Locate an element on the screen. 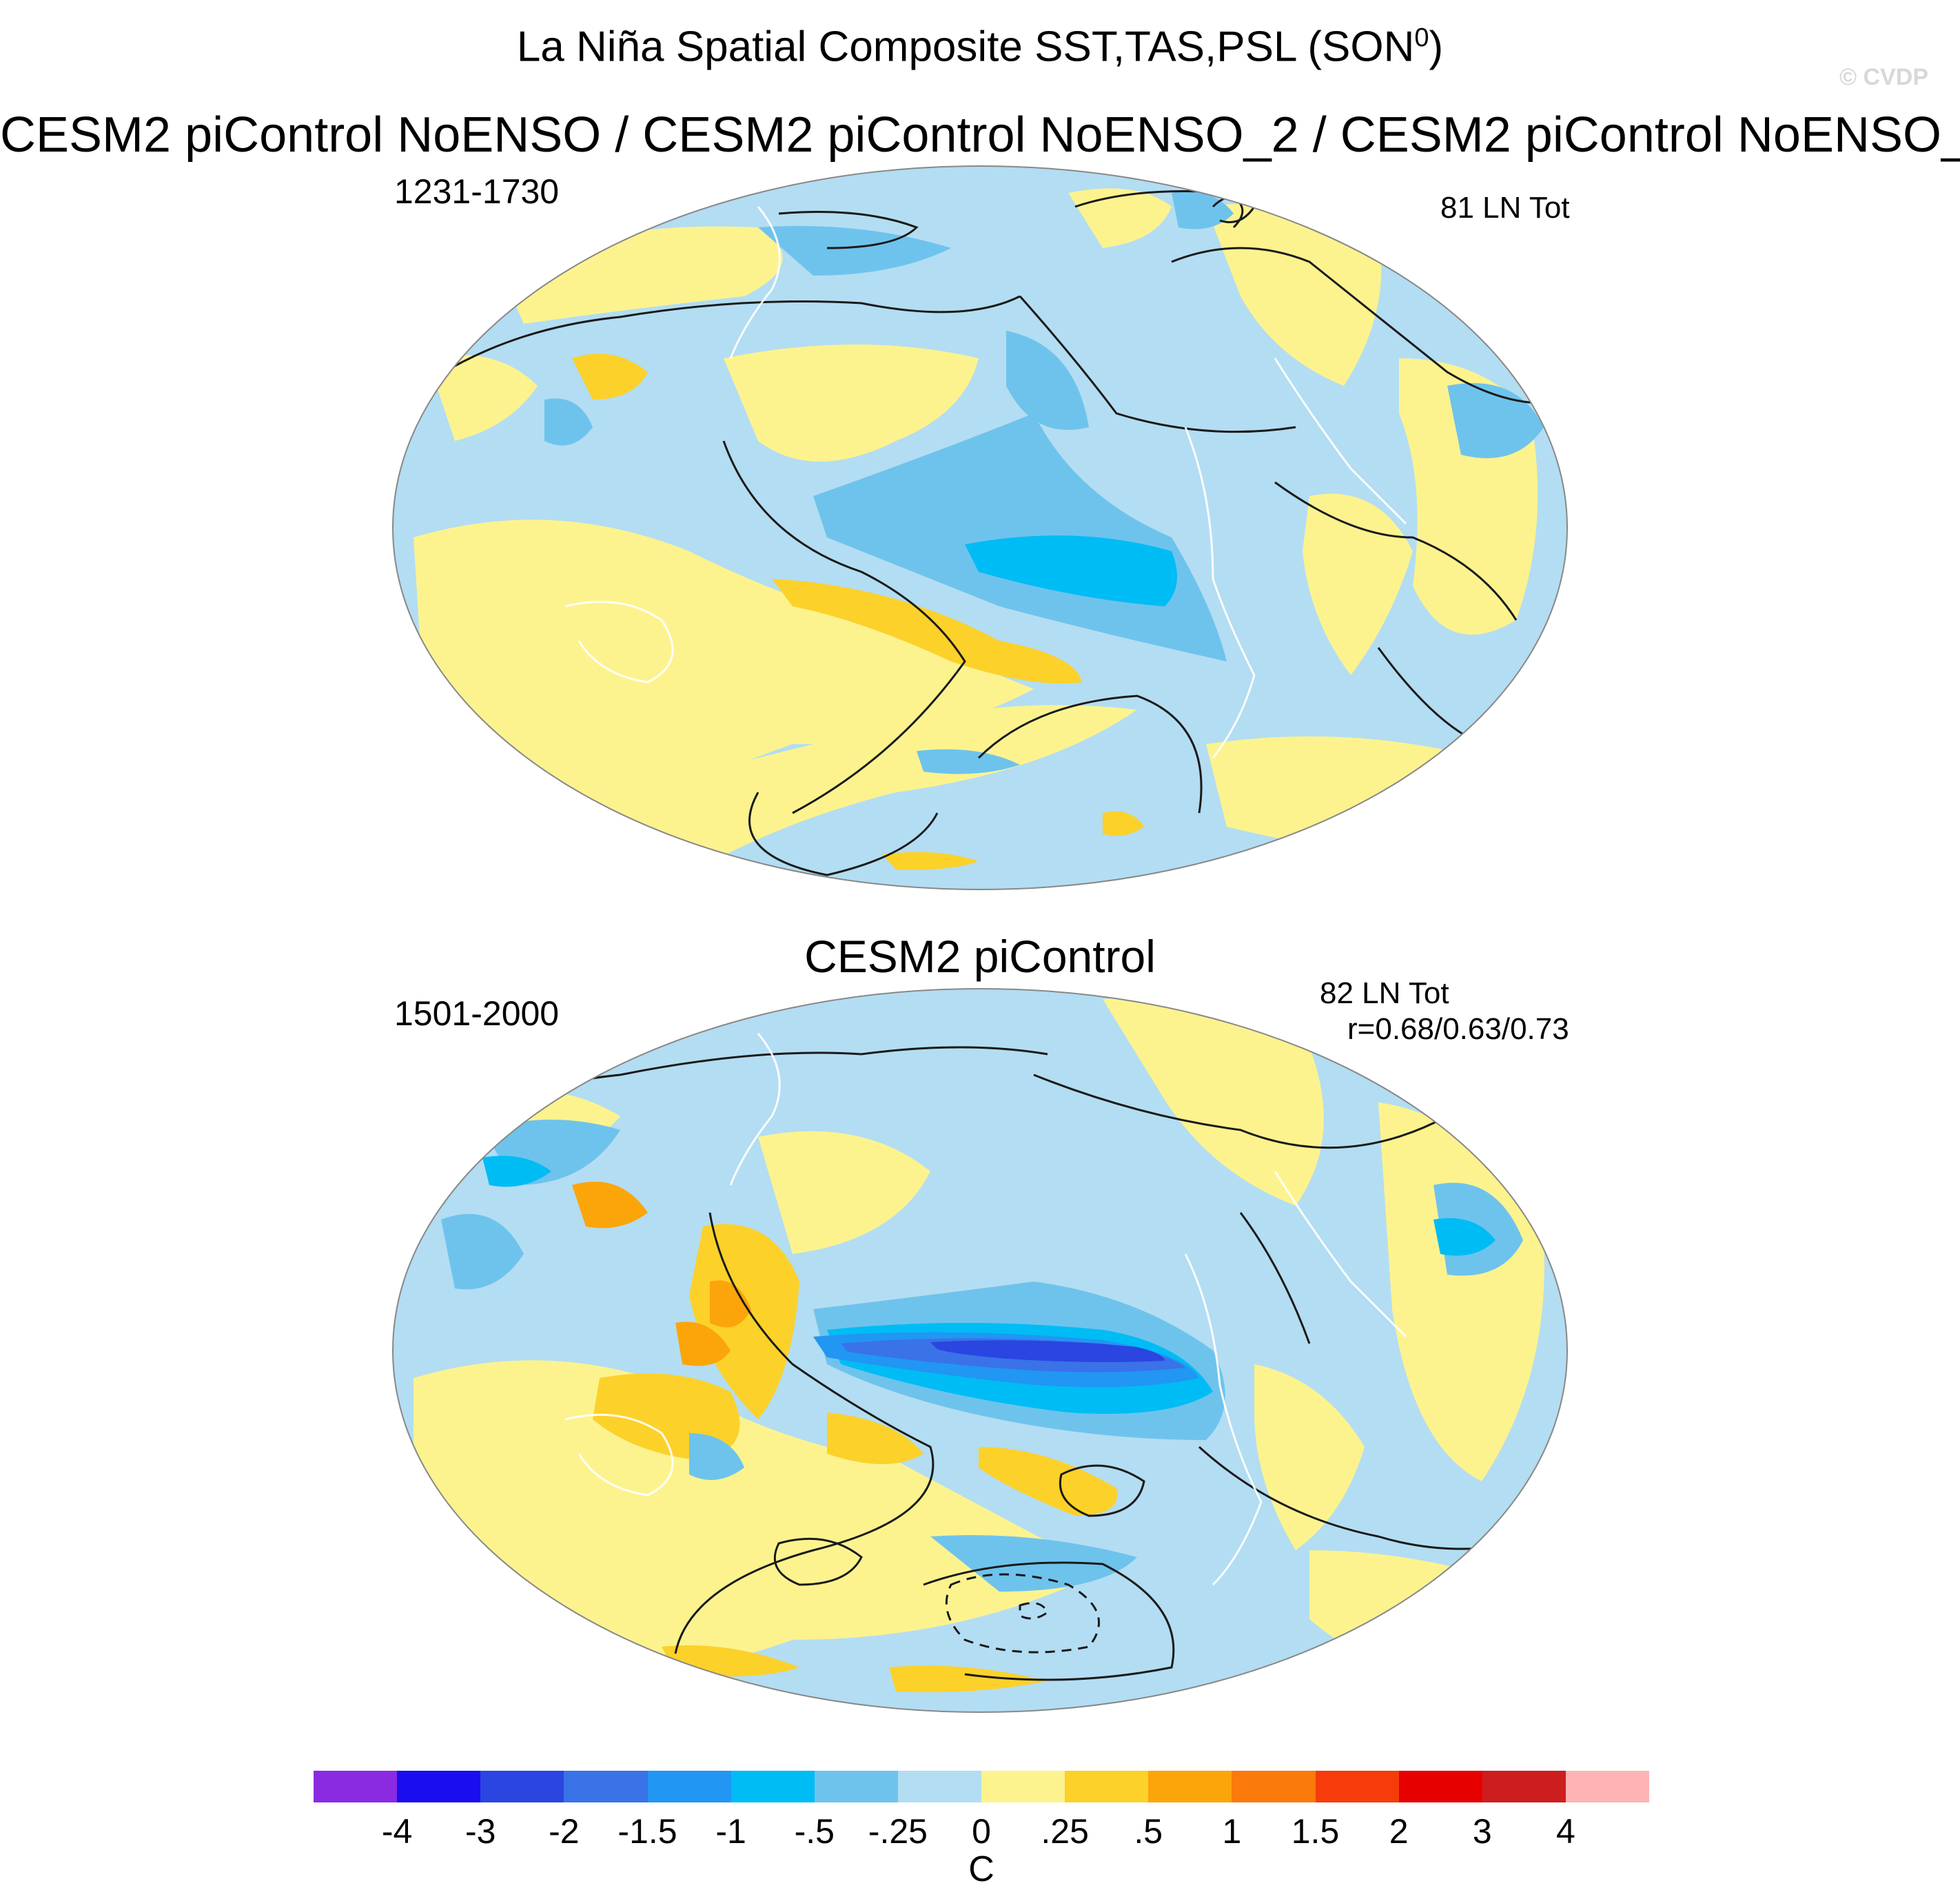 Image resolution: width=1960 pixels, height=1892 pixels. panel1-period: 1231-1730 is located at coordinates (477, 191).